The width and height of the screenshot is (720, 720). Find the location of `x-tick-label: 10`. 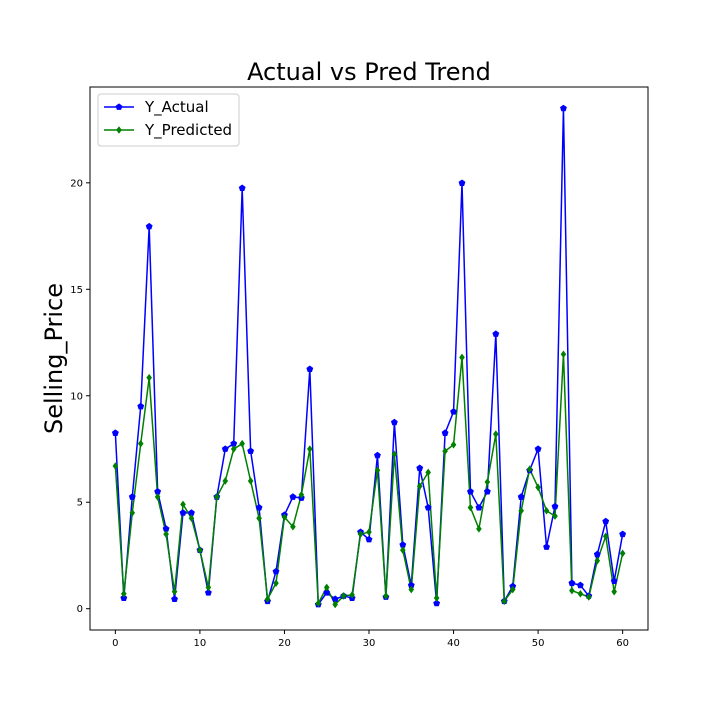

x-tick-label: 10 is located at coordinates (200, 643).